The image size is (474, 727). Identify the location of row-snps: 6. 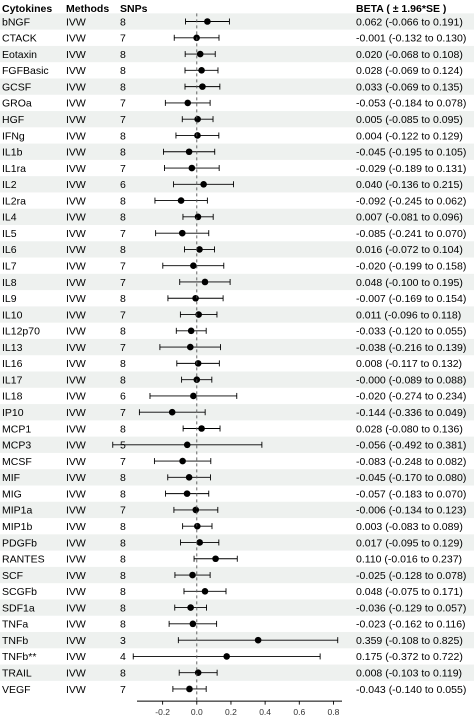
(123, 397).